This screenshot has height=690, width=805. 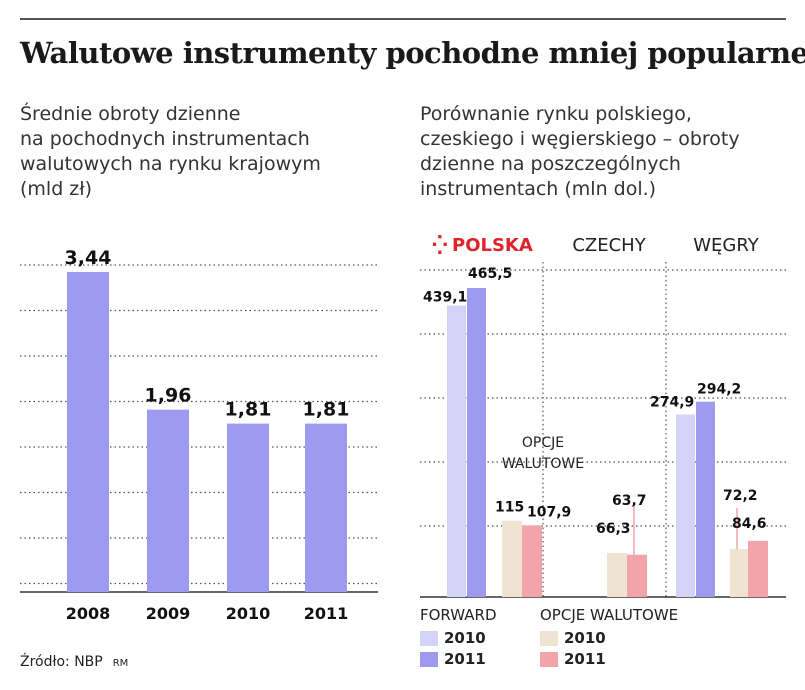 What do you see at coordinates (629, 501) in the screenshot?
I see `right-bar-value-label: 63,7` at bounding box center [629, 501].